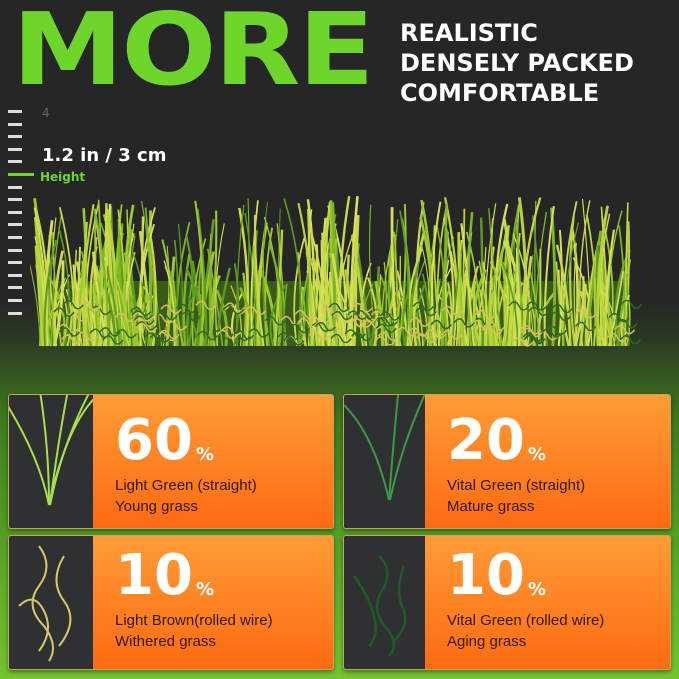  I want to click on grass-description: Young grass, so click(156, 506).